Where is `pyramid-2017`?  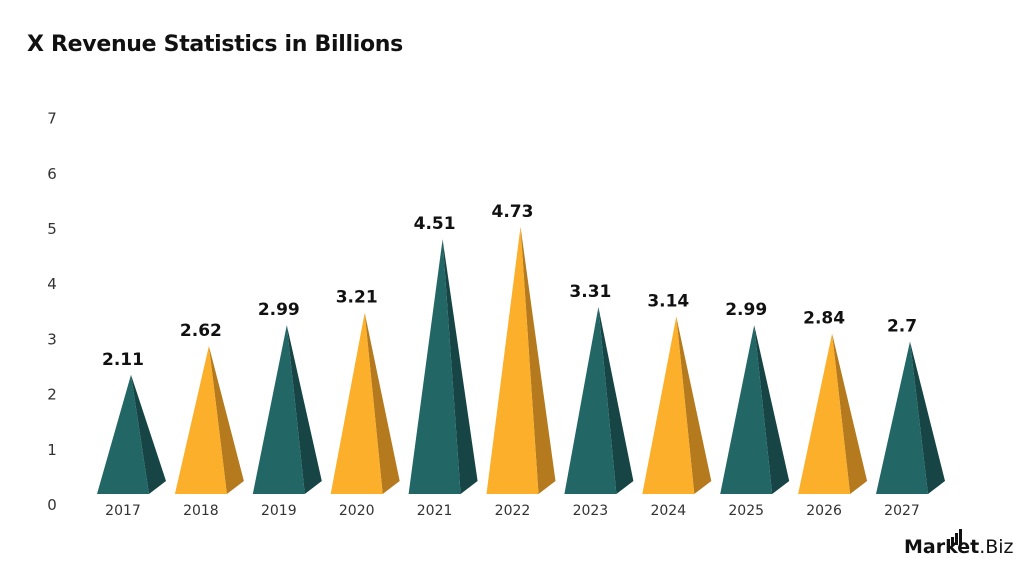 pyramid-2017 is located at coordinates (123, 434).